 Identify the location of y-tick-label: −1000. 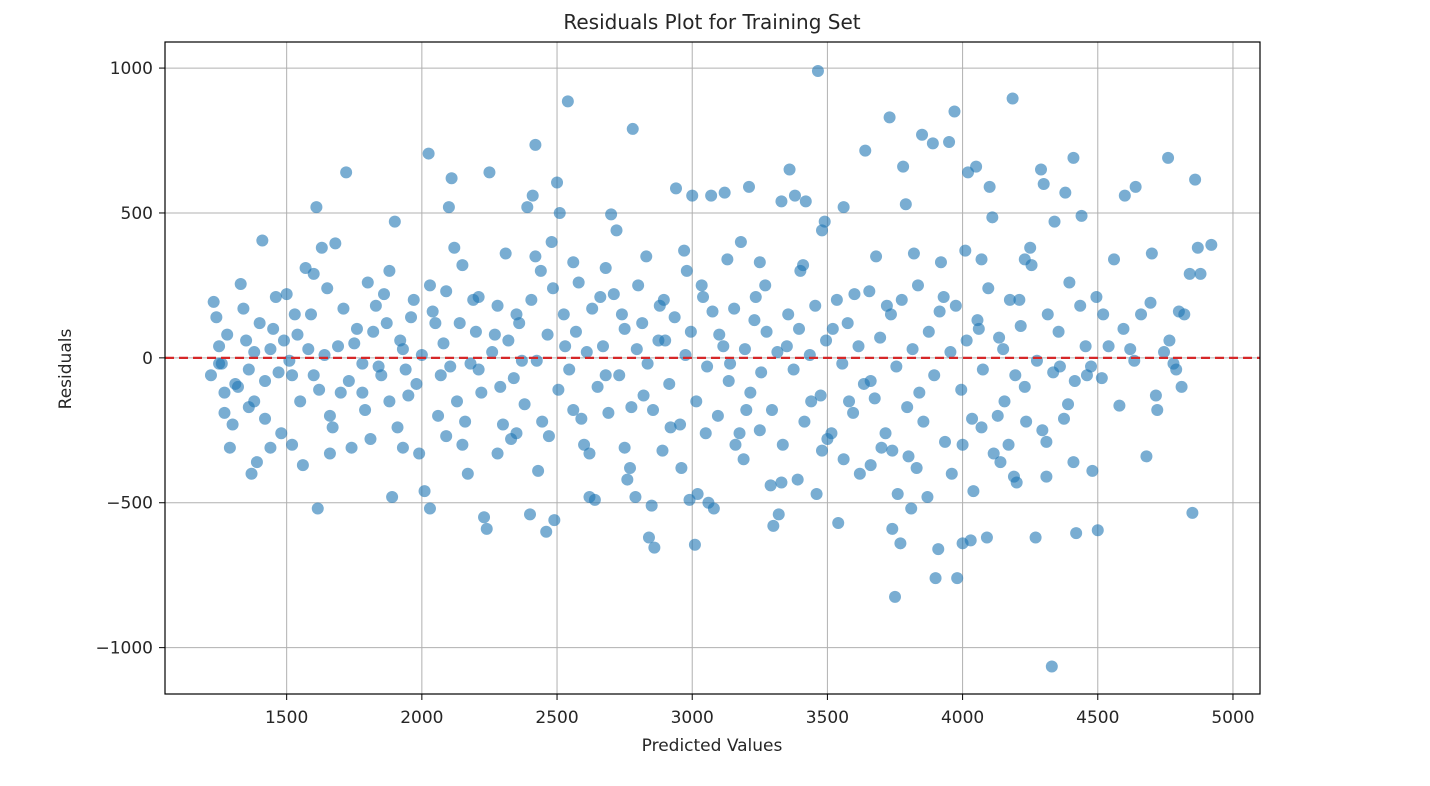
(124, 649).